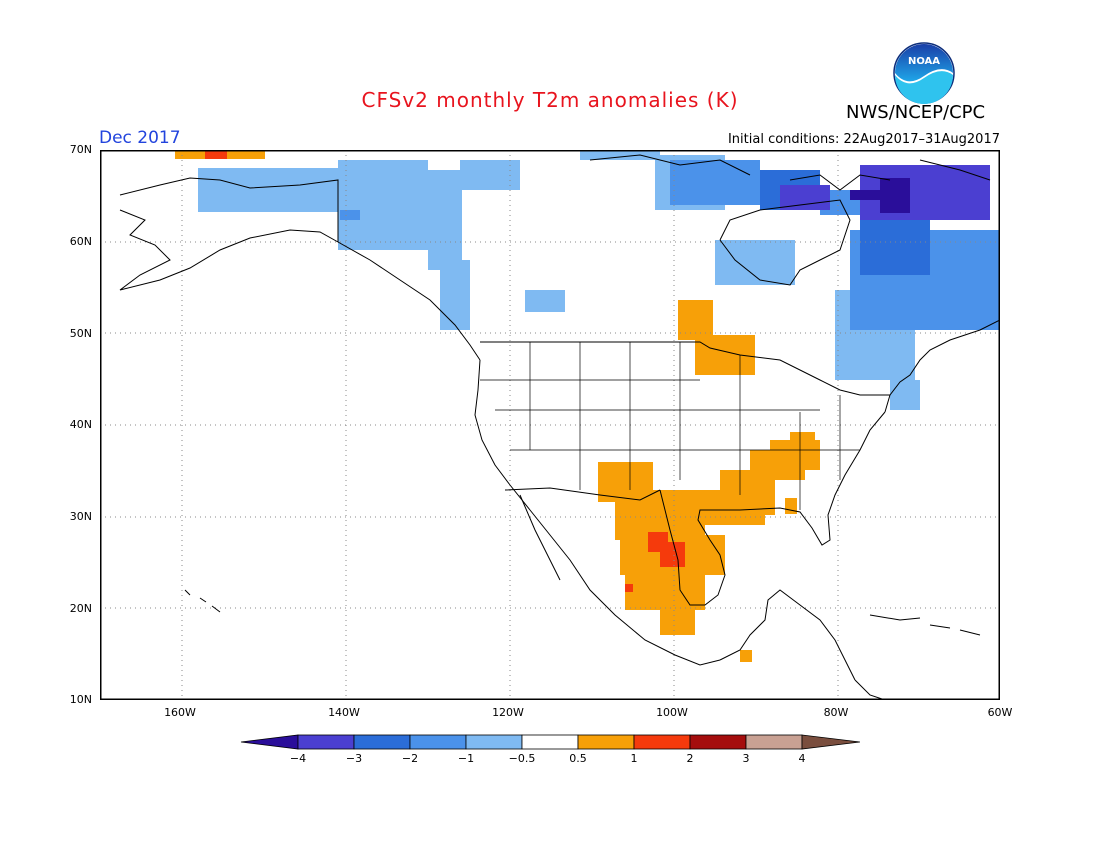 Image resolution: width=1100 pixels, height=850 pixels. What do you see at coordinates (916, 112) in the screenshot?
I see `agency-label: NWS/NCEP/CPC` at bounding box center [916, 112].